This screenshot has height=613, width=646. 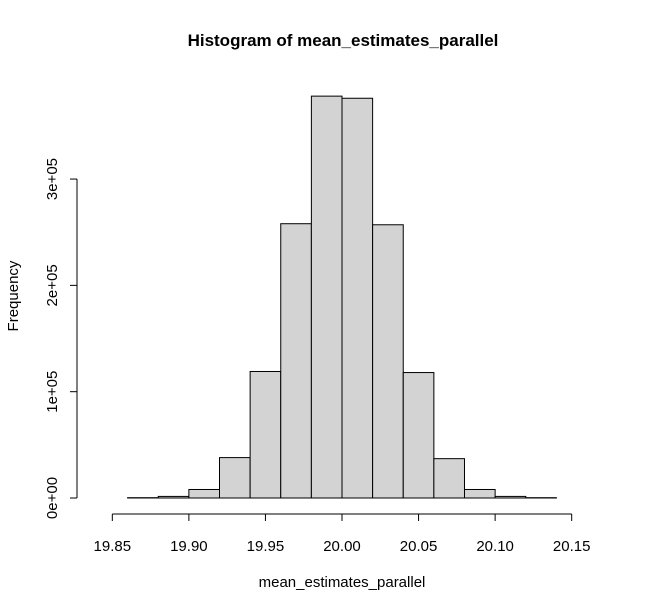 I want to click on y-tick-label: 2e+05, so click(x=52, y=285).